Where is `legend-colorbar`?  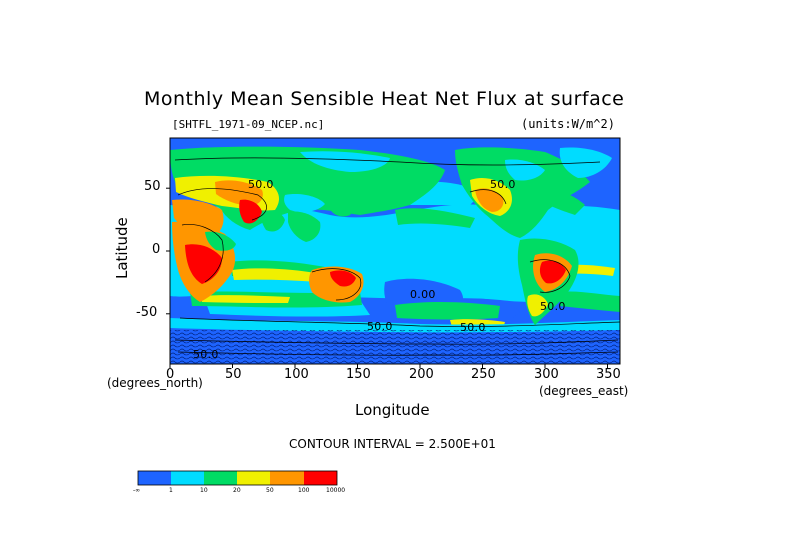 legend-colorbar is located at coordinates (237, 478).